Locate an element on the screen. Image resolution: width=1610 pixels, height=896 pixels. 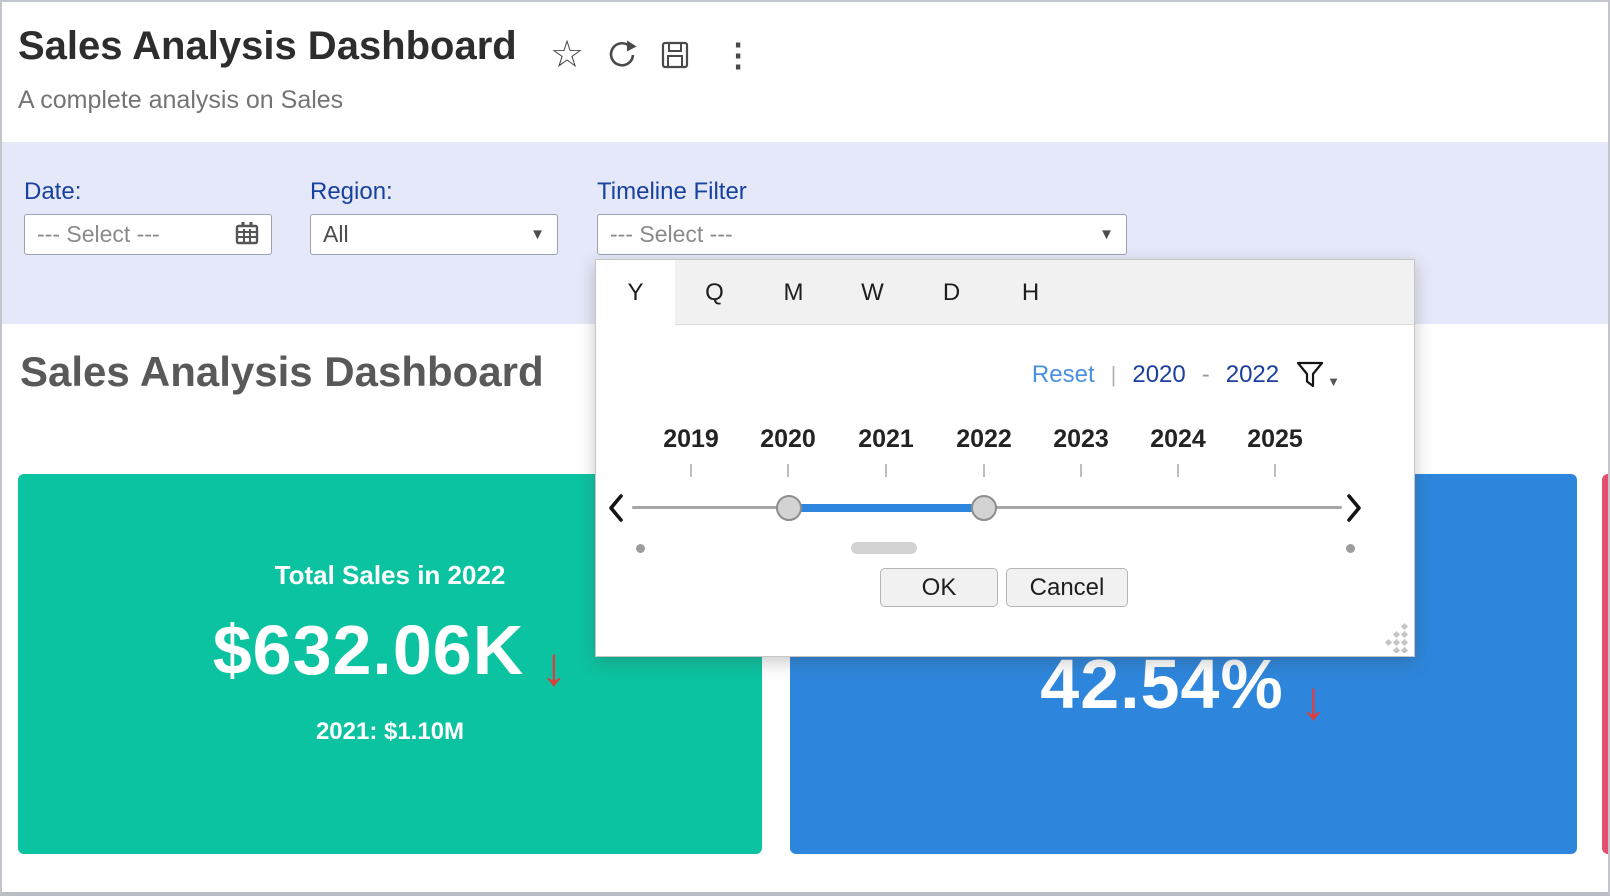
slider-handle-end is located at coordinates (984, 508).